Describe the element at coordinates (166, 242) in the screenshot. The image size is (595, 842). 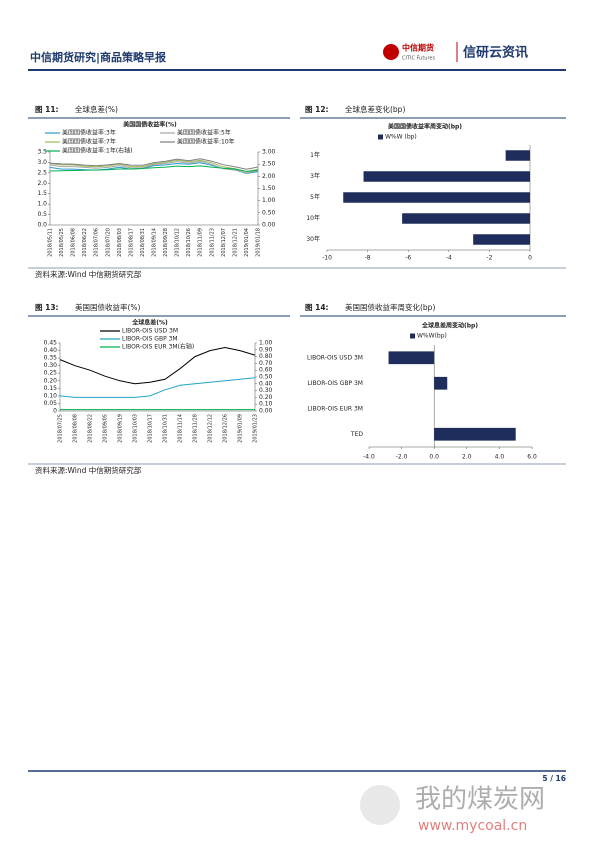
I see `x-tick-label: 2018/09/28` at that location.